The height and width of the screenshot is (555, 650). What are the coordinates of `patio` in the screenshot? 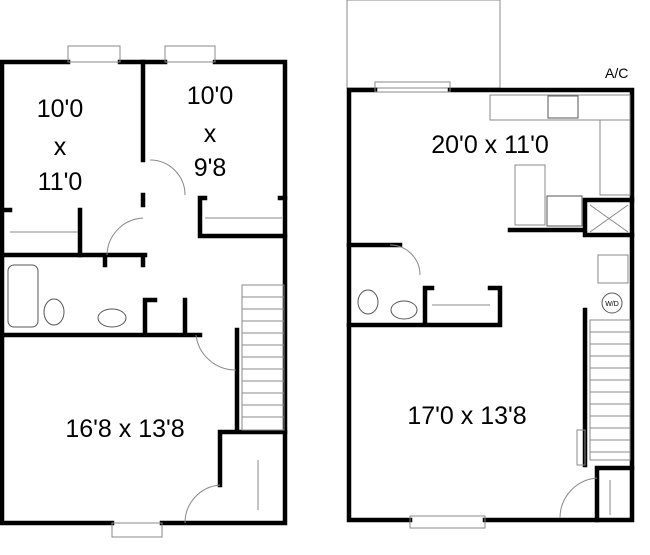 It's located at (423, 44).